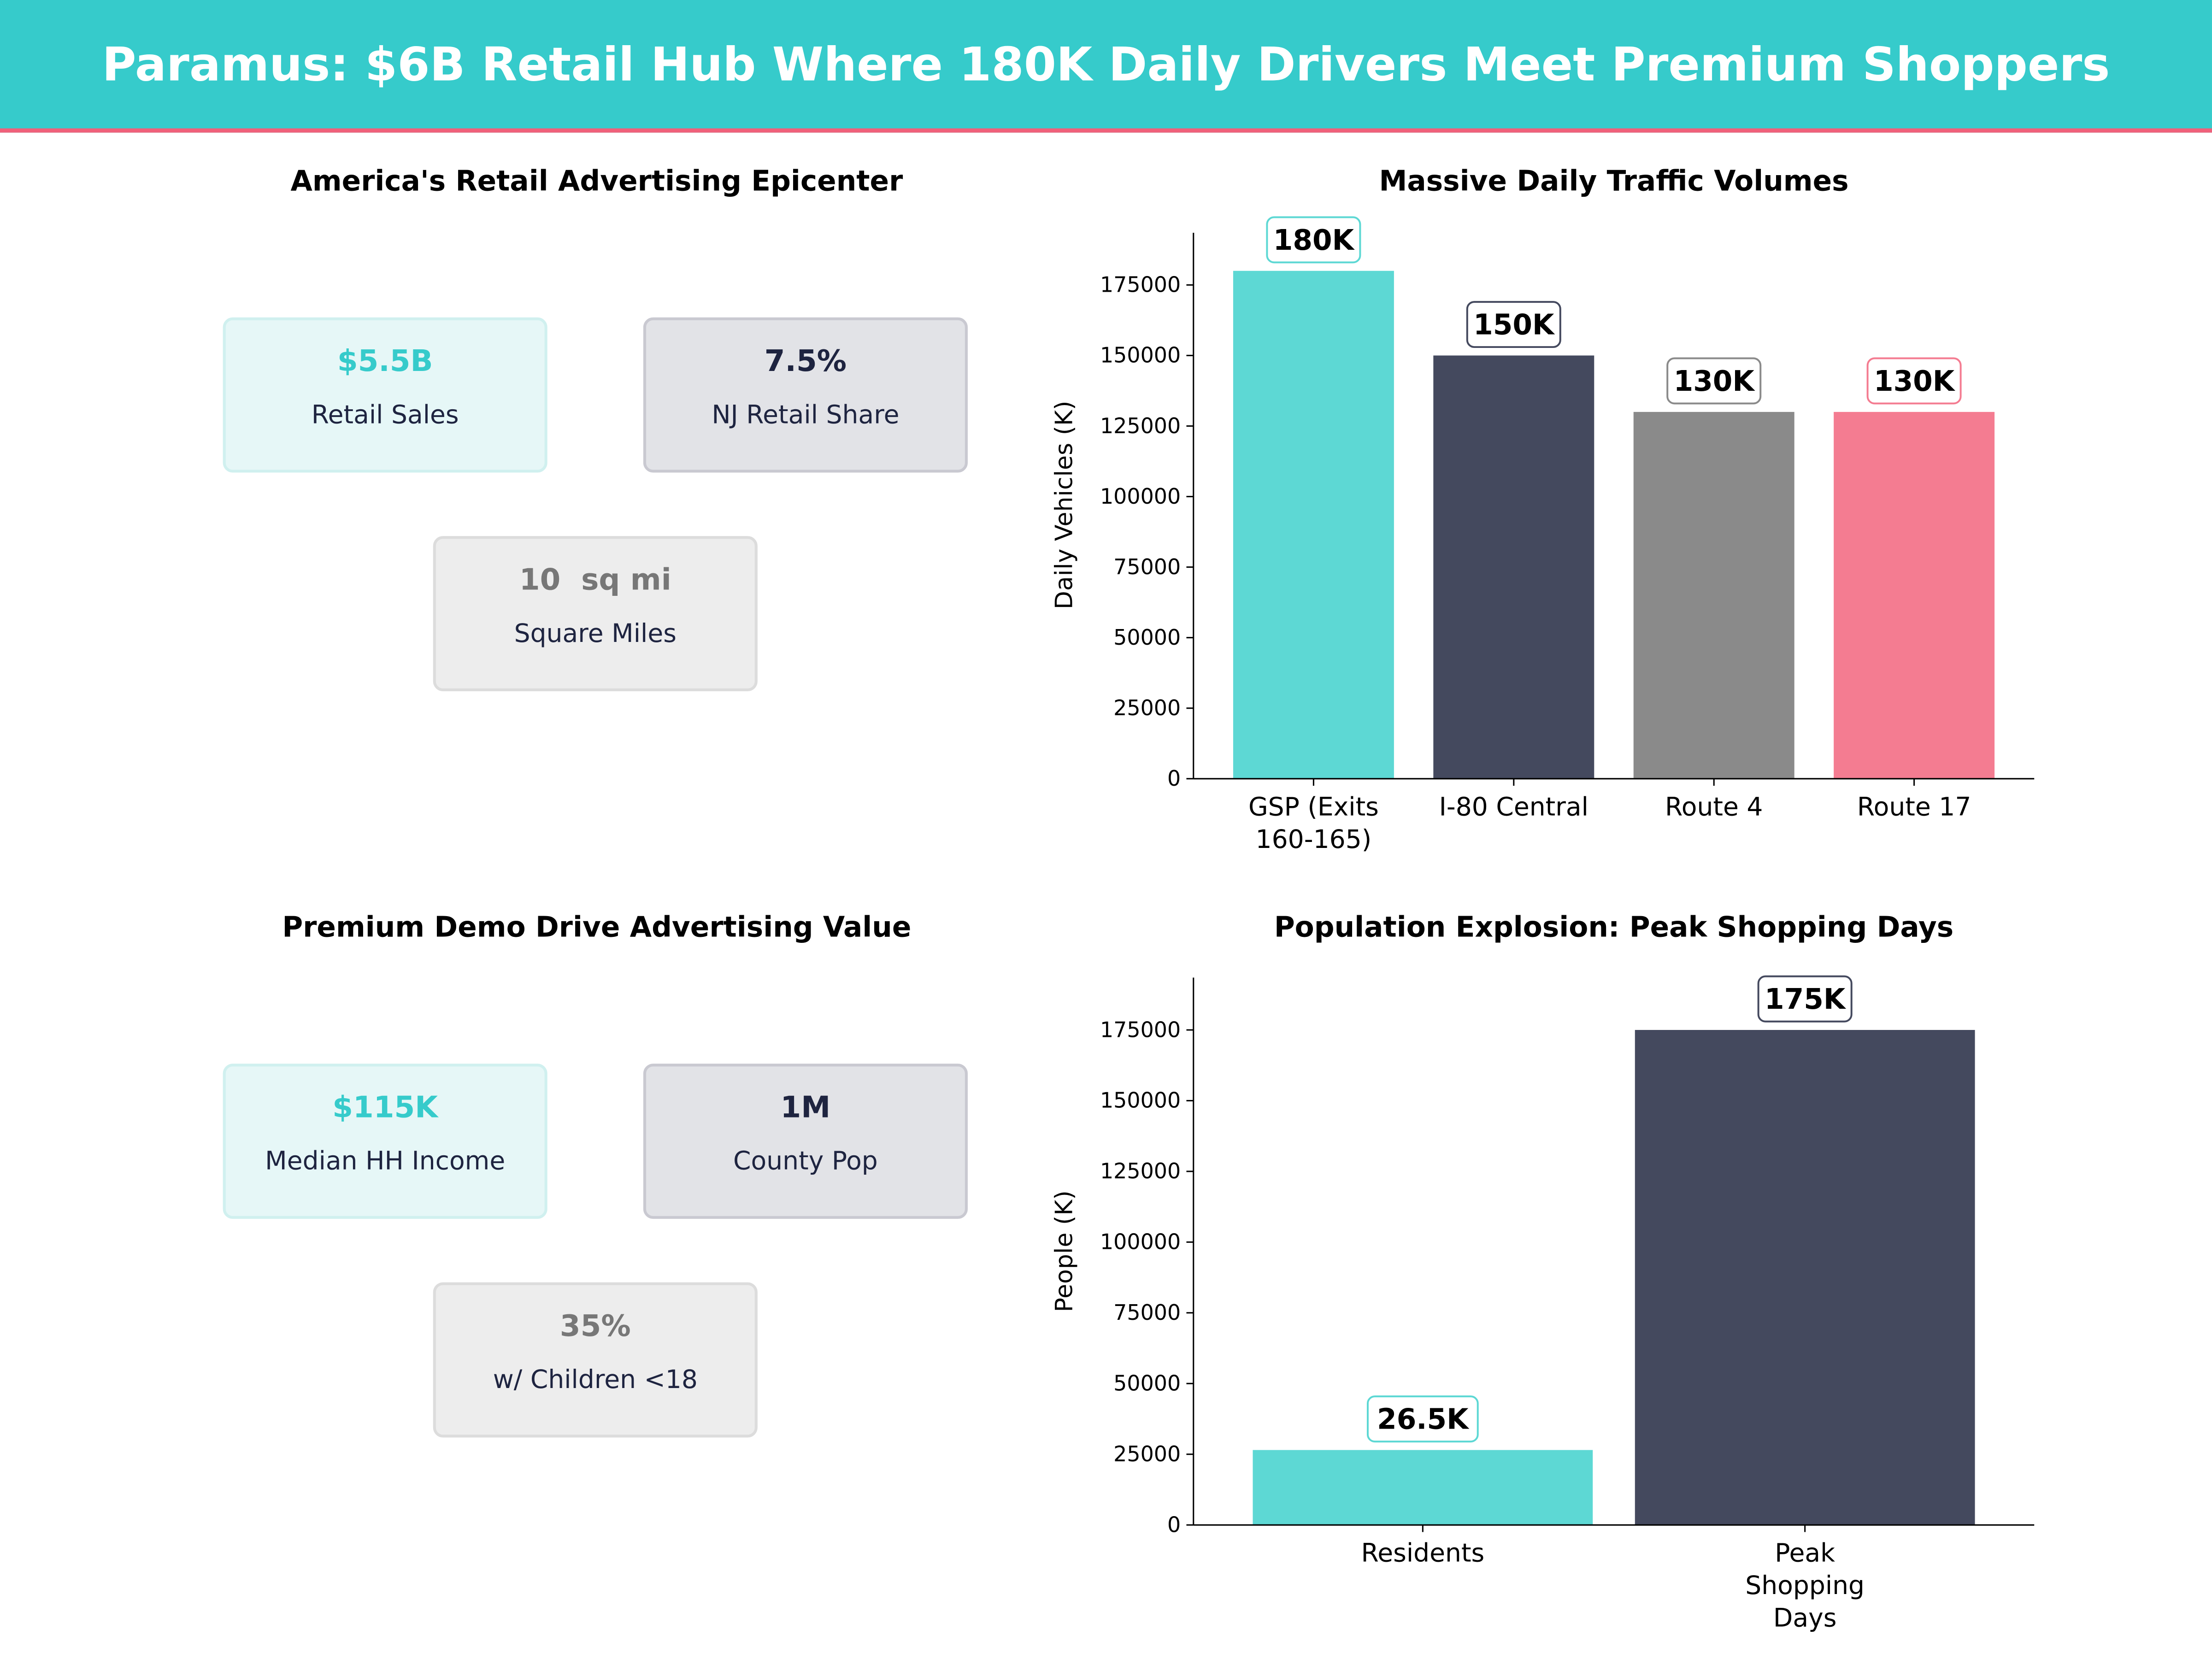 This screenshot has width=2212, height=1659. Describe the element at coordinates (595, 1380) in the screenshot. I see `stat-label: w/ Children <18` at that location.